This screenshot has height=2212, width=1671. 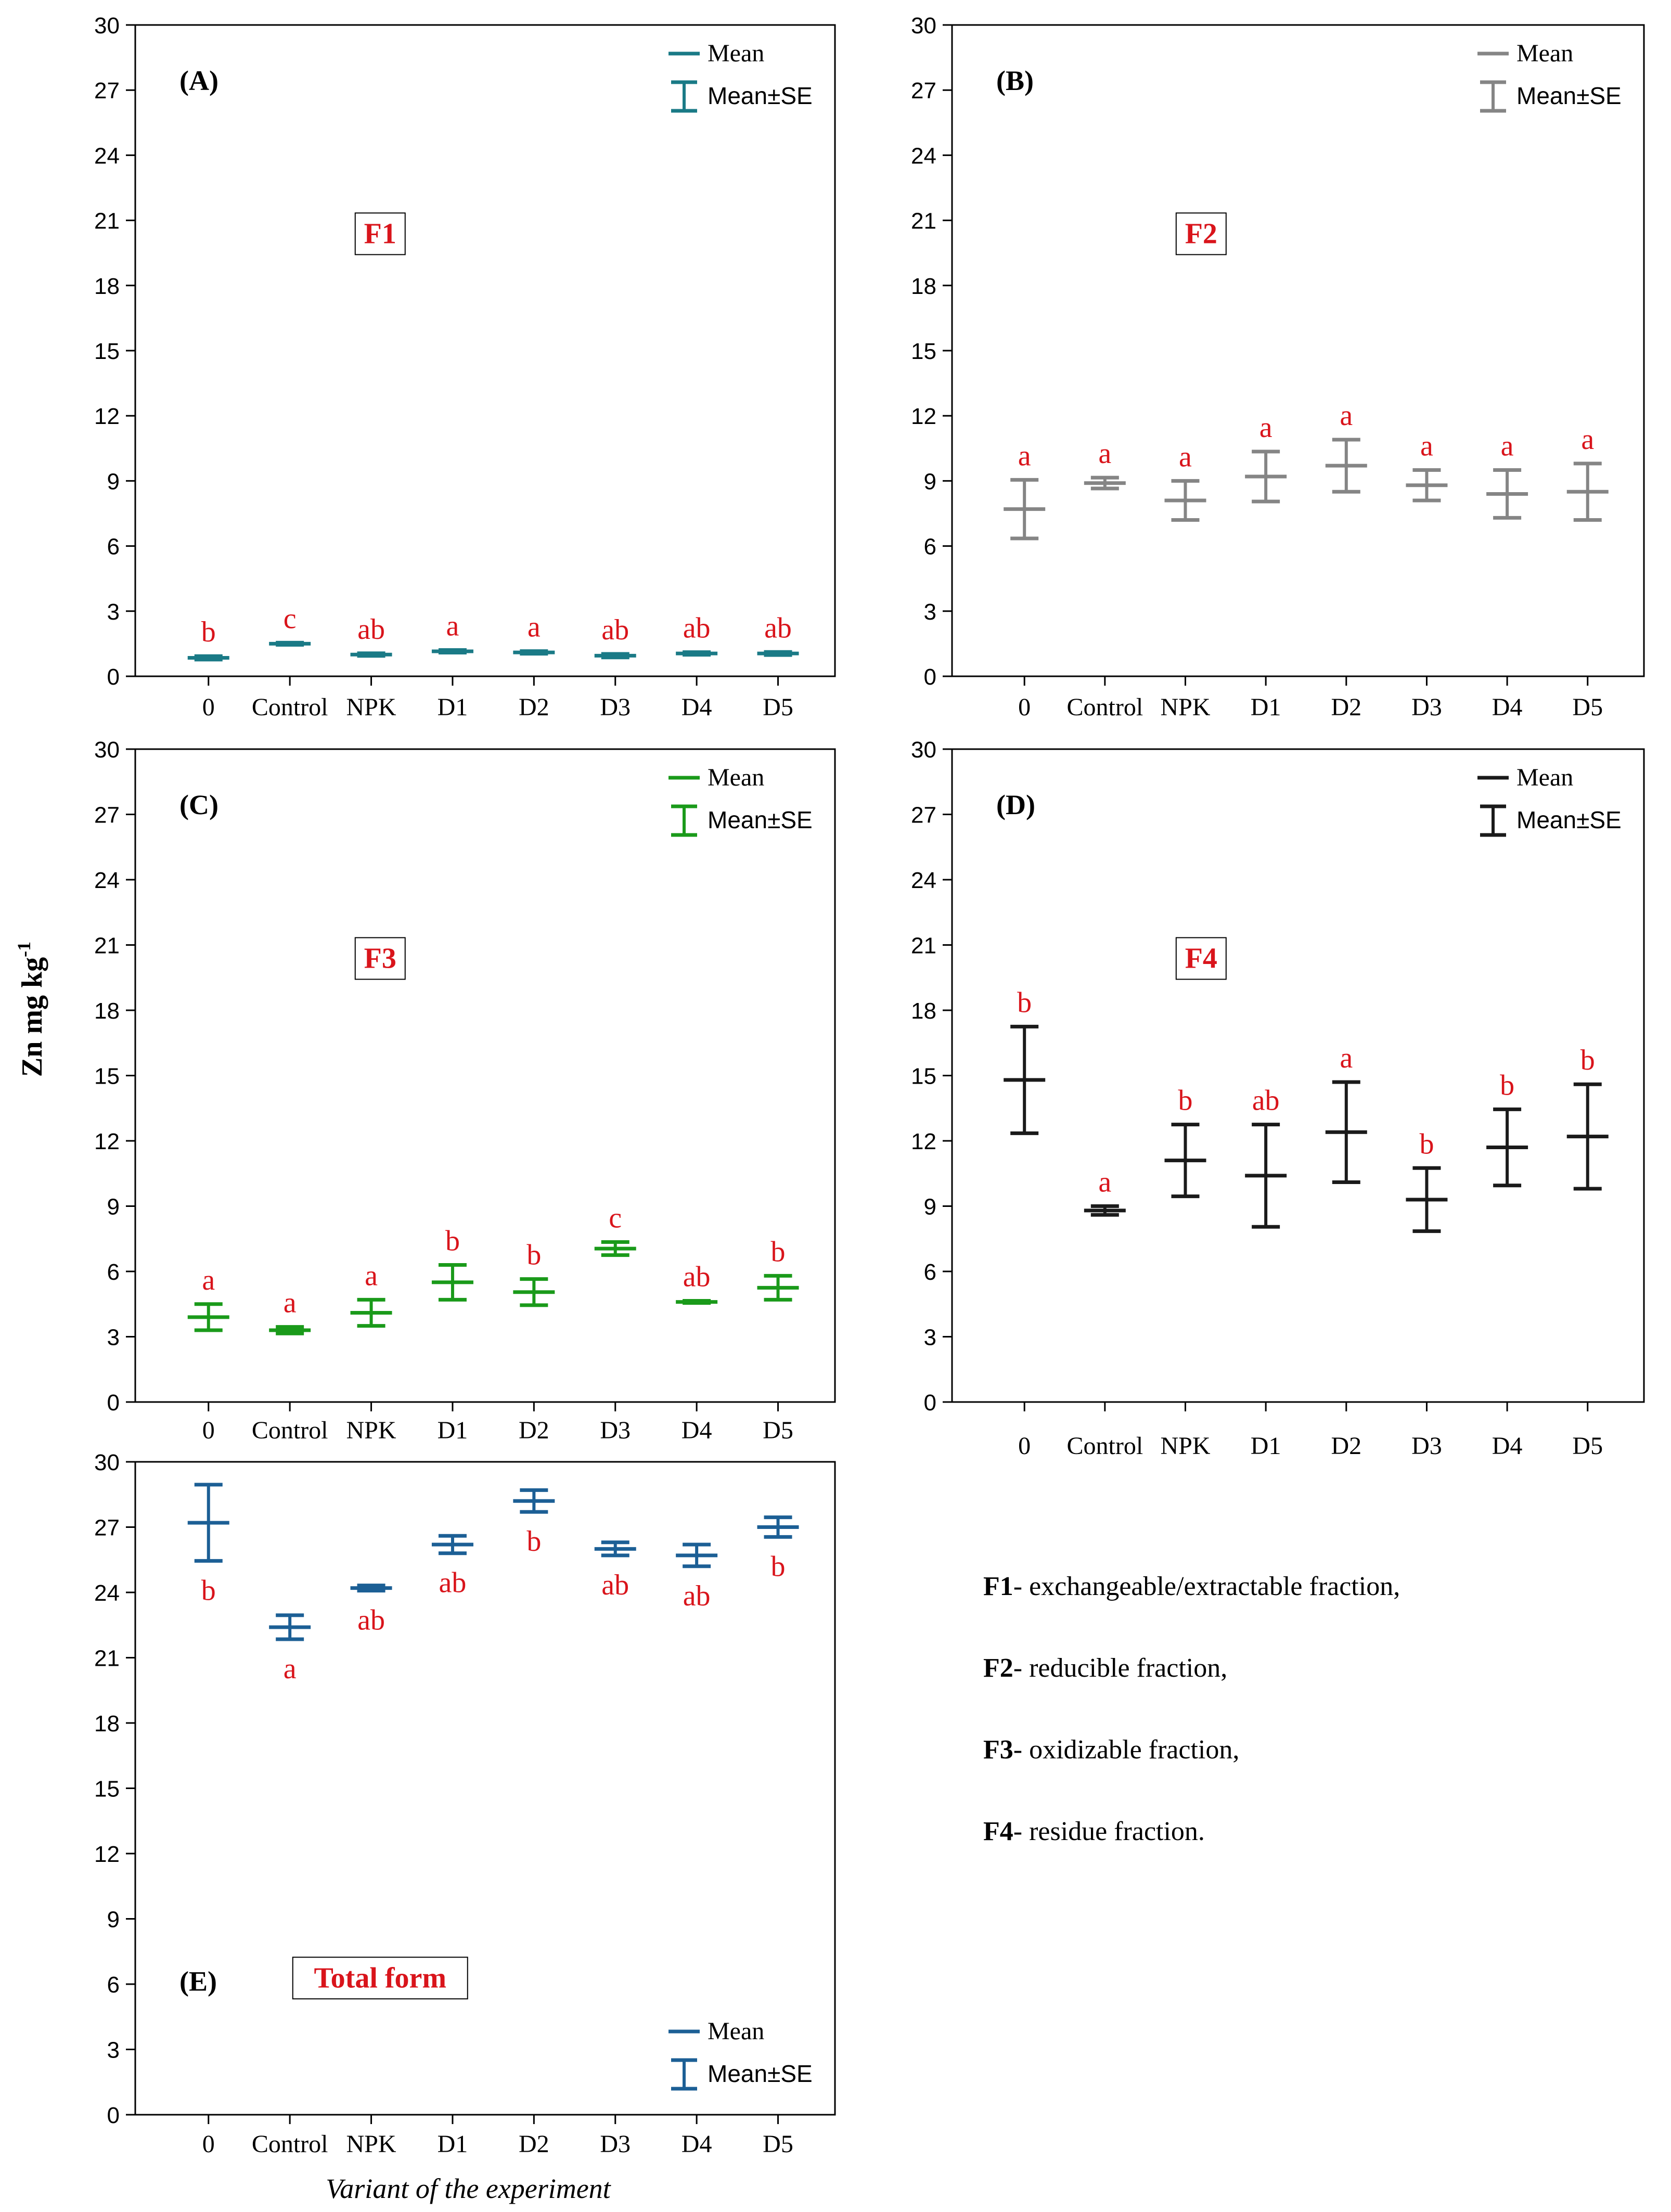 I want to click on note-text: - oxidizable fraction,, so click(x=1126, y=1750).